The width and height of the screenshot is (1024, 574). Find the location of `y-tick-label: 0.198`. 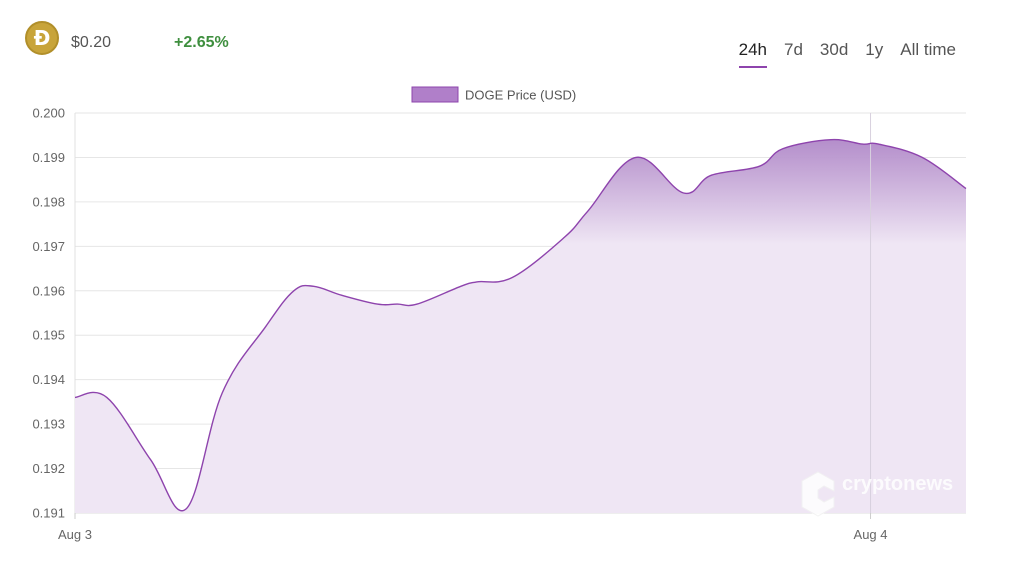

y-tick-label: 0.198 is located at coordinates (48, 201).